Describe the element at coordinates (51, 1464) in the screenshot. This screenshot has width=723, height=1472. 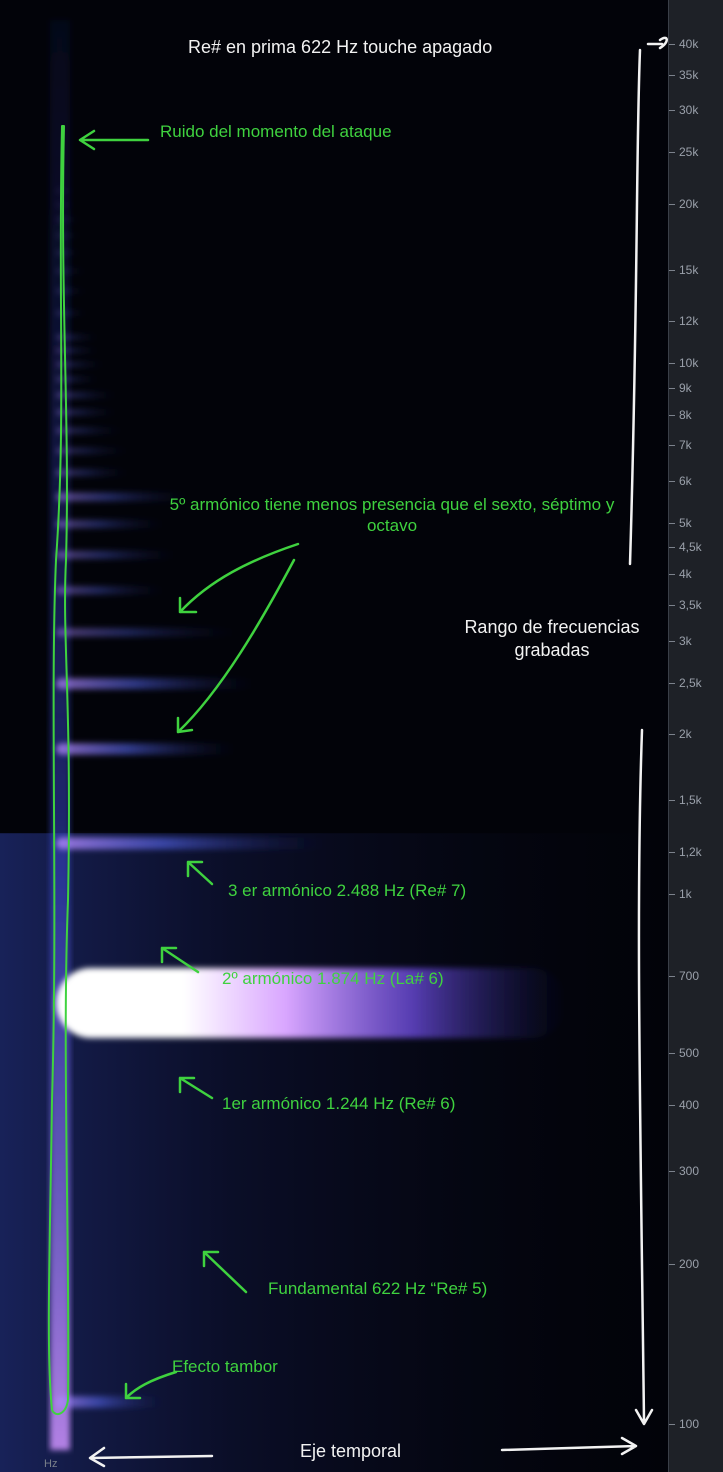
I see `y-axis-unit: Hz` at that location.